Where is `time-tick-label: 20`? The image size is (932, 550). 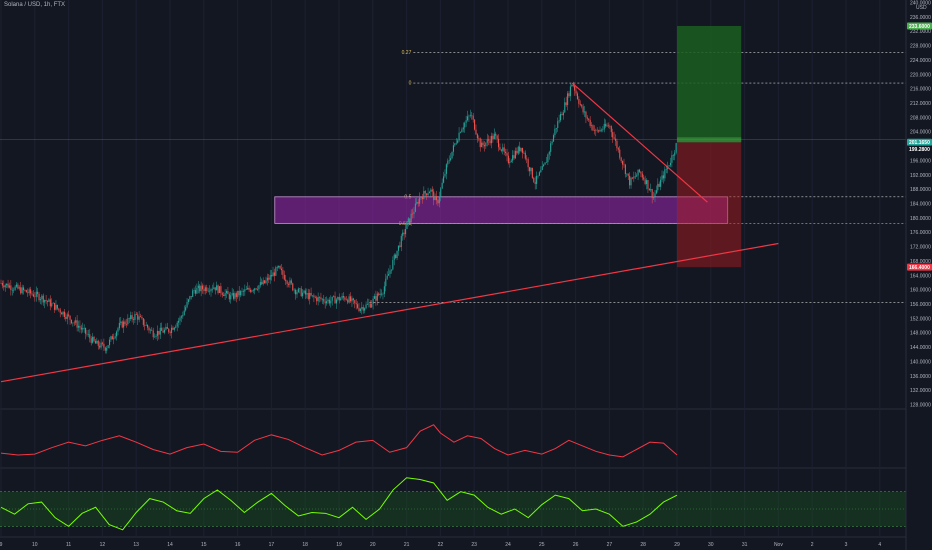 time-tick-label: 20 is located at coordinates (373, 545).